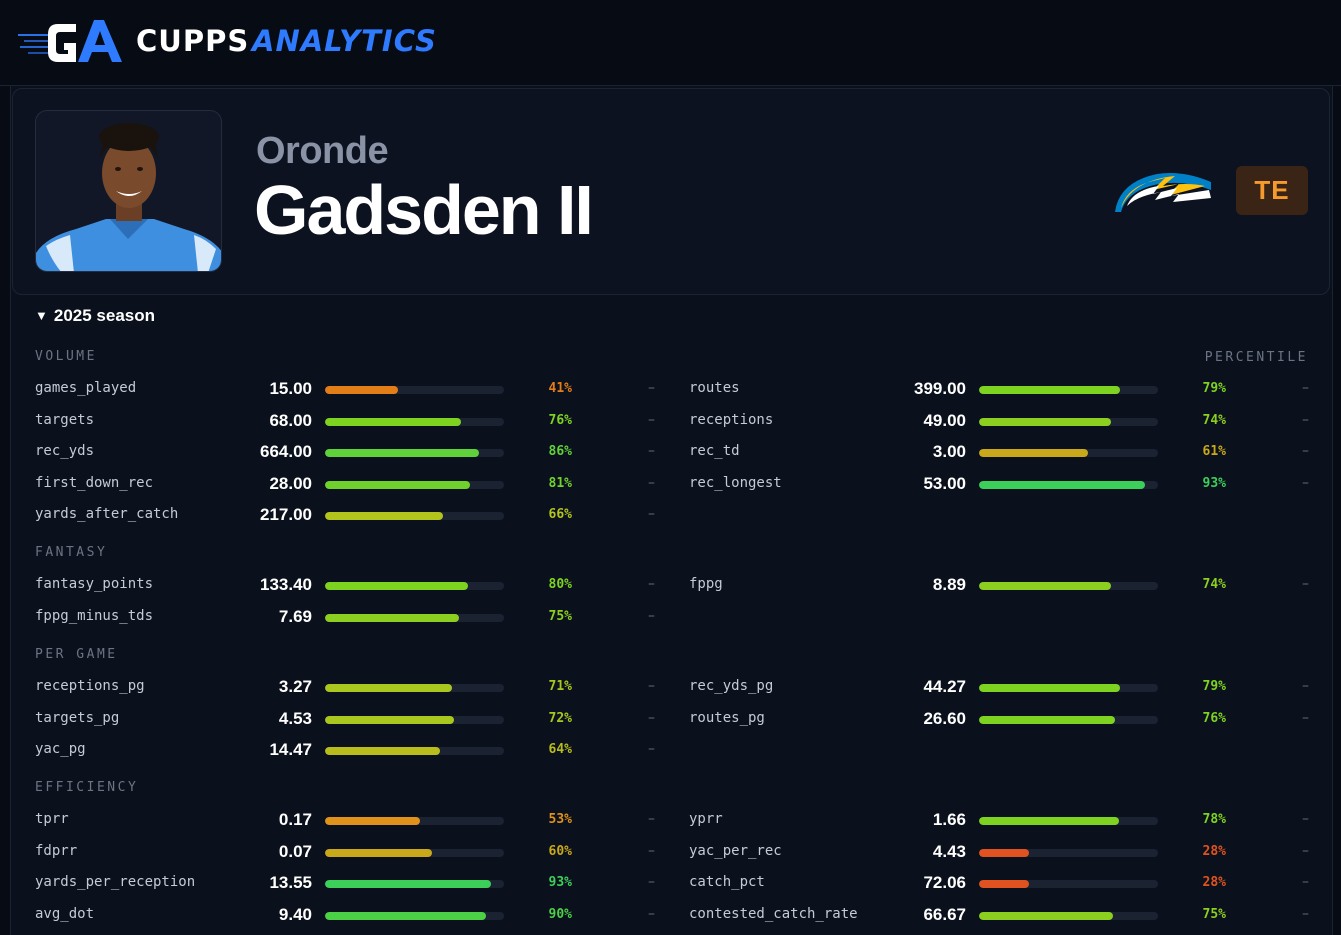 The height and width of the screenshot is (935, 1341). What do you see at coordinates (295, 686) in the screenshot?
I see `stat-value: 3.27` at bounding box center [295, 686].